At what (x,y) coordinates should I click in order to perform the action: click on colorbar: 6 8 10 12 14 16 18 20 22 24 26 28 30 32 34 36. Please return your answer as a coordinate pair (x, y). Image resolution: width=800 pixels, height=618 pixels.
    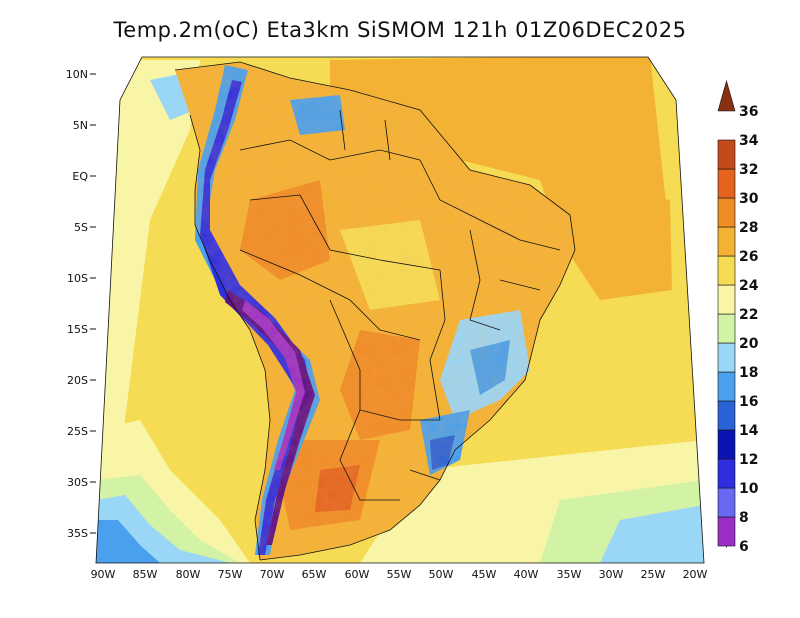
    Looking at the image, I should click on (738, 317).